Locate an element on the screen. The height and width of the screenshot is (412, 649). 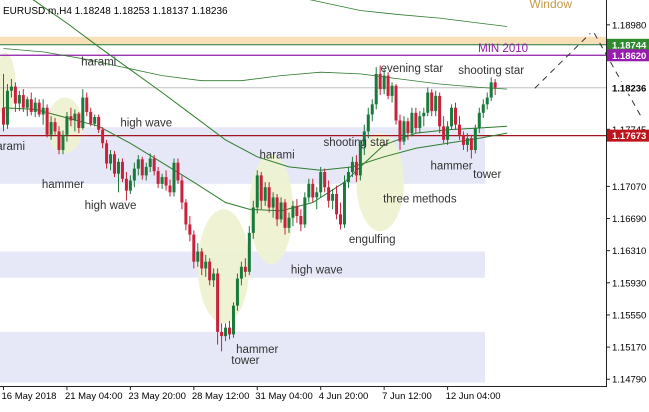
price-label-red: 1.17673 is located at coordinates (629, 136).